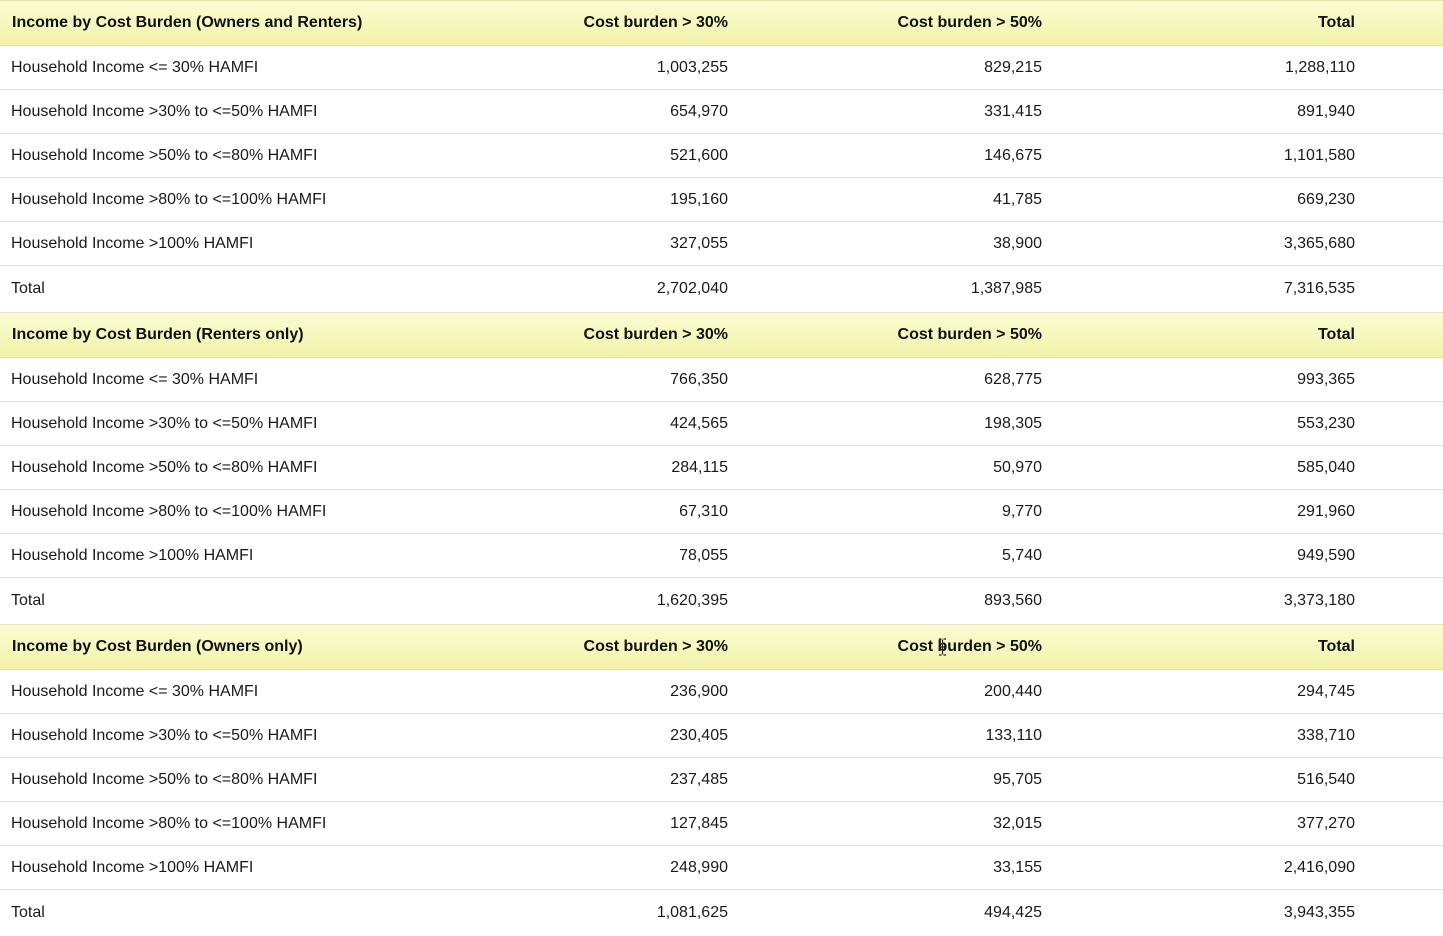 The height and width of the screenshot is (936, 1443). What do you see at coordinates (600, 512) in the screenshot?
I see `row-value: 67,310` at bounding box center [600, 512].